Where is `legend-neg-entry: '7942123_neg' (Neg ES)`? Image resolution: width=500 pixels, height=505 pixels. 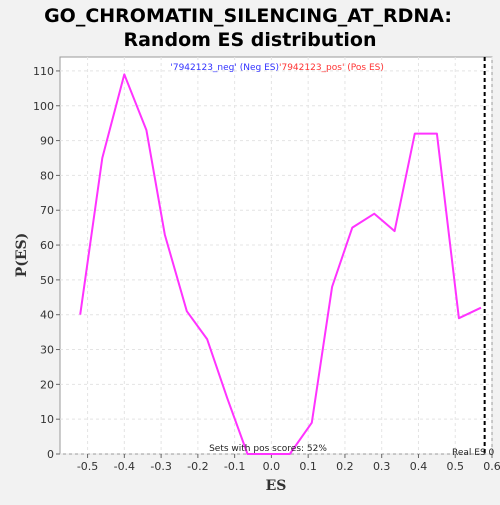
legend-neg-entry: '7942123_neg' (Neg ES) is located at coordinates (224, 68).